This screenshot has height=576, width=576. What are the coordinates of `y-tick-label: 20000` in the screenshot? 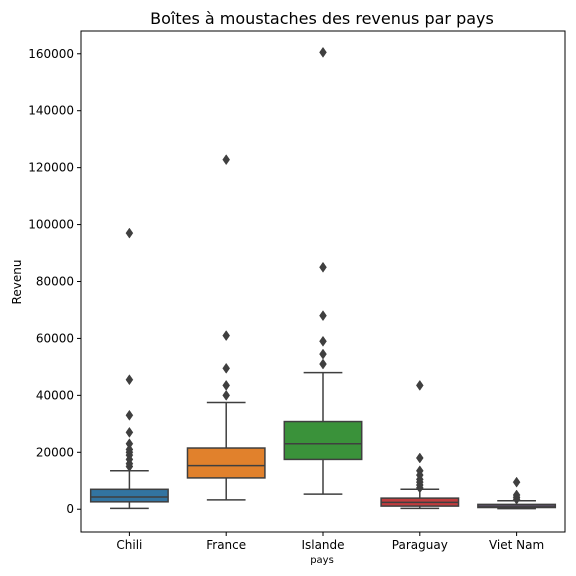 It's located at (55, 452).